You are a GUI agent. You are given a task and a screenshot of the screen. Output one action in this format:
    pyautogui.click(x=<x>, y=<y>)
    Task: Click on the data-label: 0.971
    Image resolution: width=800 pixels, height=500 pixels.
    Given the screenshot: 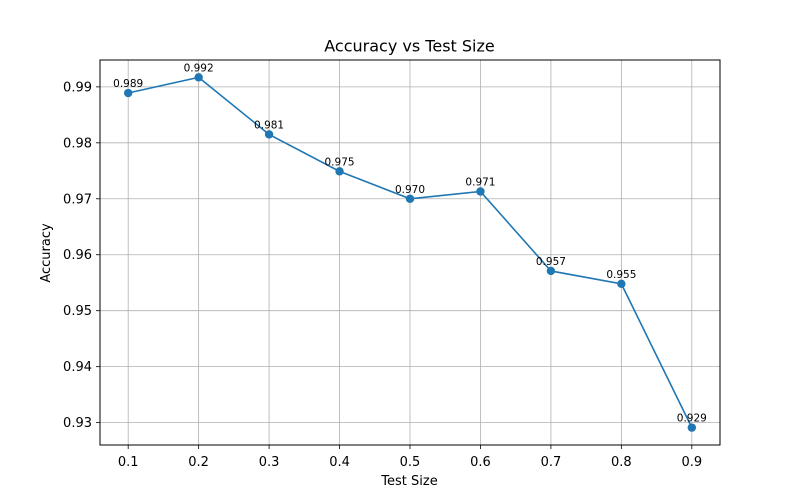 What is the action you would take?
    pyautogui.click(x=480, y=183)
    